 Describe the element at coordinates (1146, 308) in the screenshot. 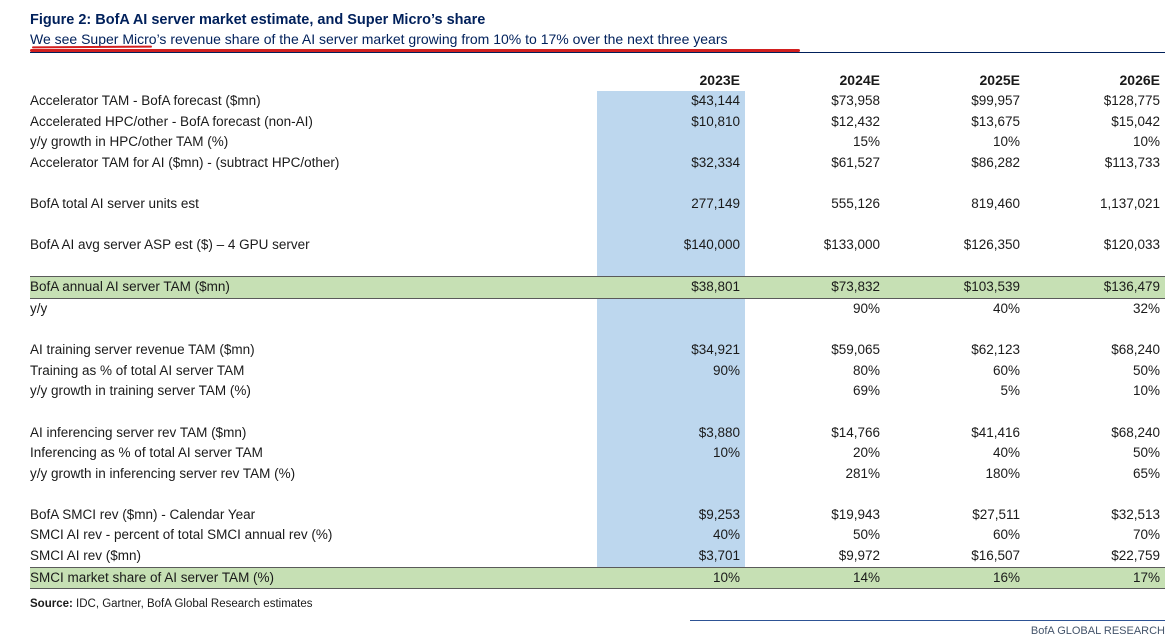

I see `cell-2026e: 32%` at that location.